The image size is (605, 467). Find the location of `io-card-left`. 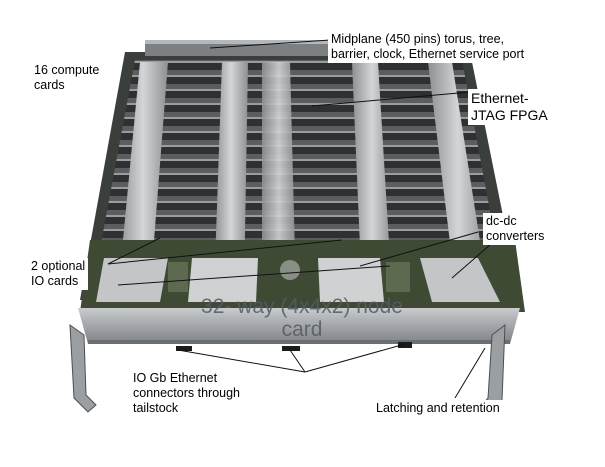

io-card-left is located at coordinates (178, 277).